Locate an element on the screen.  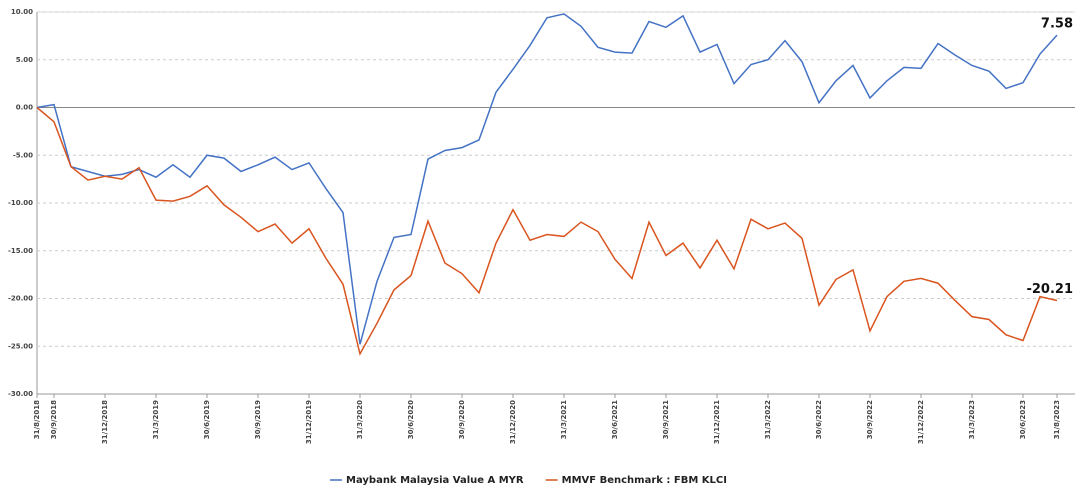
x-tick-label: 30/9/2020 is located at coordinates (462, 419).